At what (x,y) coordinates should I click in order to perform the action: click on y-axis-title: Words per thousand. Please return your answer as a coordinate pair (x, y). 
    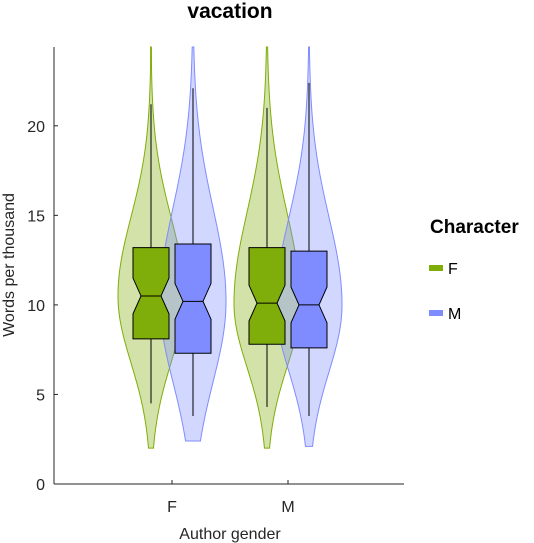
    Looking at the image, I should click on (9, 265).